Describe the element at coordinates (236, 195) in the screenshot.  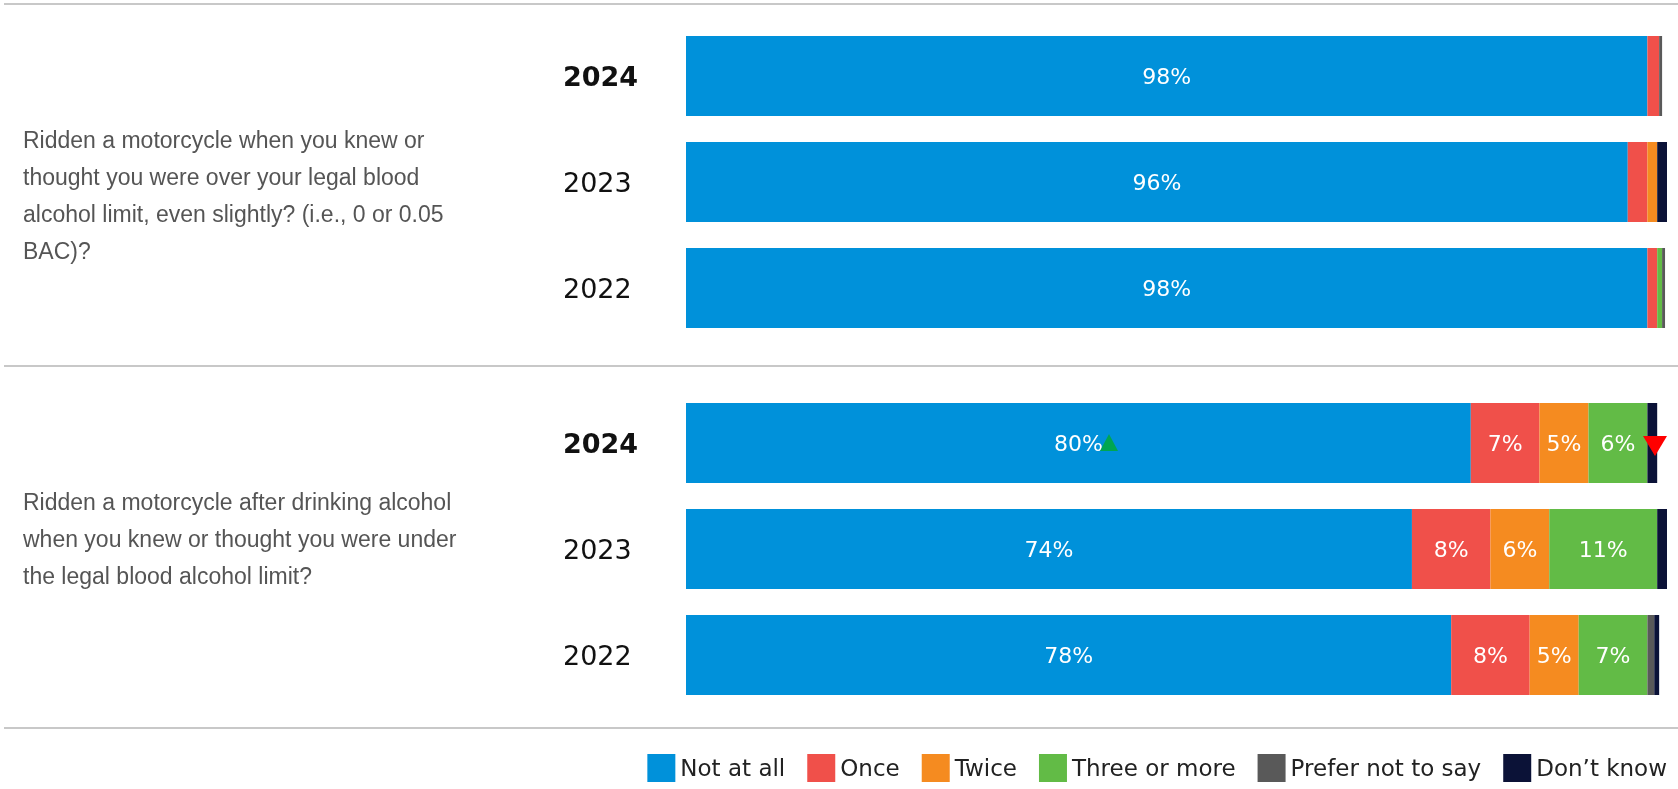
I see `text: Ridden a motorcycle when you knew or thought you were over your legal blood alcohol limit, even slightly? (i.e., 0 or 0.05 BAC)?` at that location.